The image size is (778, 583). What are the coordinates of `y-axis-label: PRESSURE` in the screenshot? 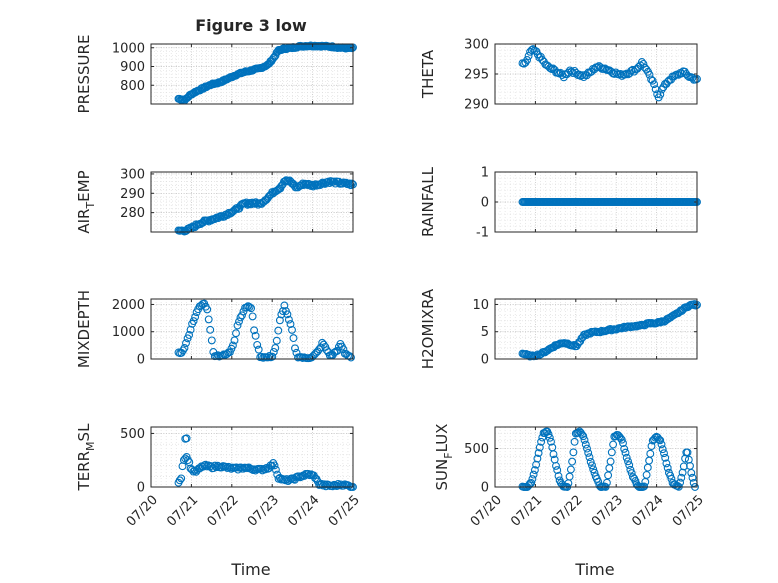 It's located at (84, 74).